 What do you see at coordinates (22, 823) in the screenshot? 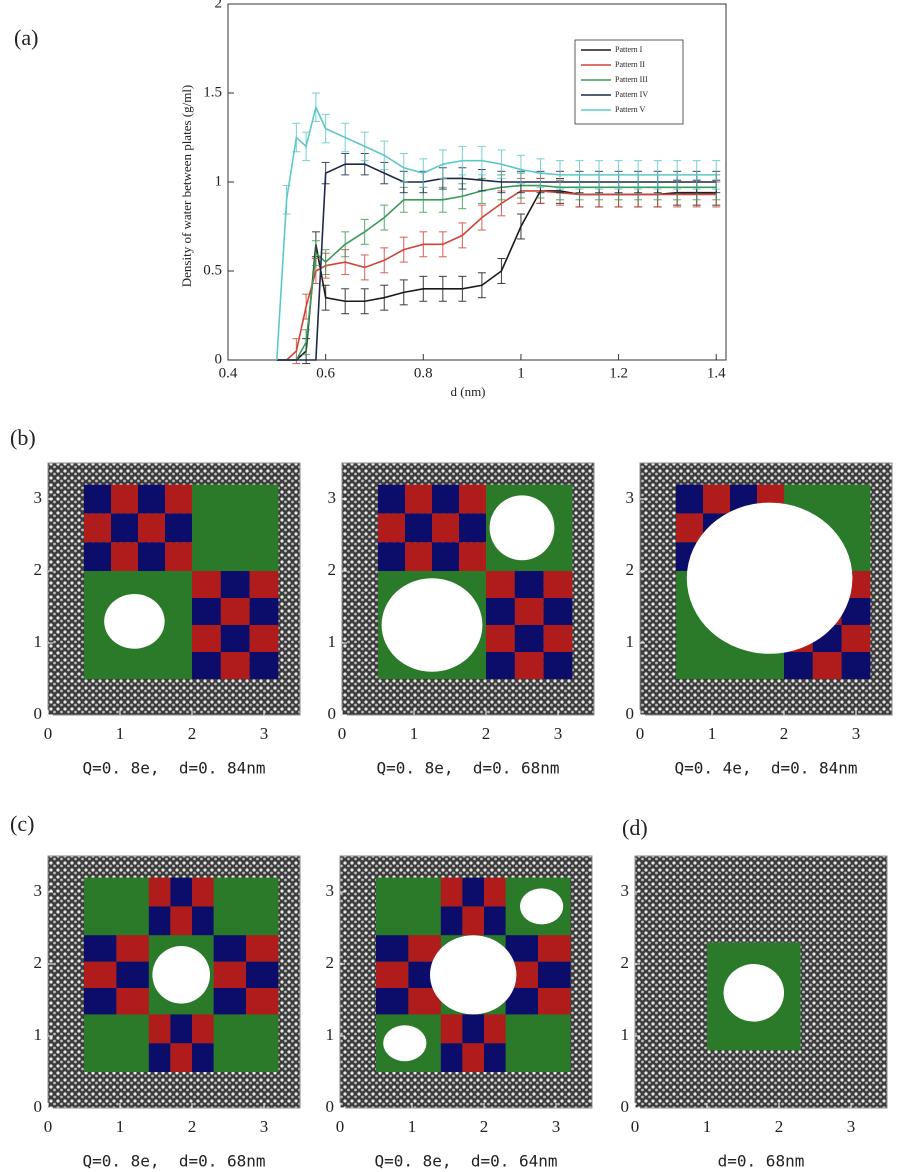
I see `panel-label: (c)` at bounding box center [22, 823].